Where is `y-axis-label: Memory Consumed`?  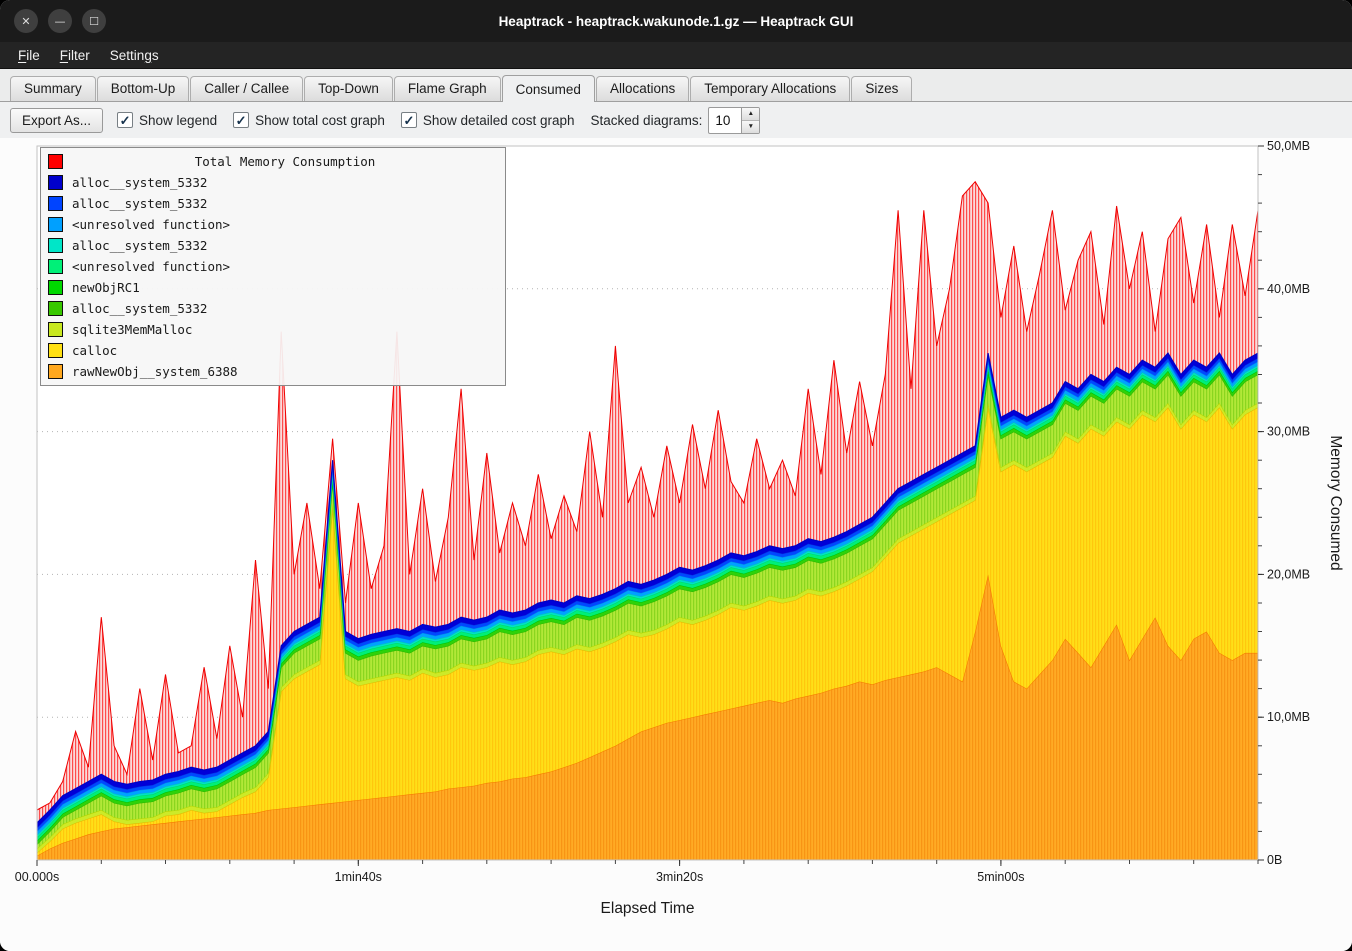 y-axis-label: Memory Consumed is located at coordinates (1335, 502).